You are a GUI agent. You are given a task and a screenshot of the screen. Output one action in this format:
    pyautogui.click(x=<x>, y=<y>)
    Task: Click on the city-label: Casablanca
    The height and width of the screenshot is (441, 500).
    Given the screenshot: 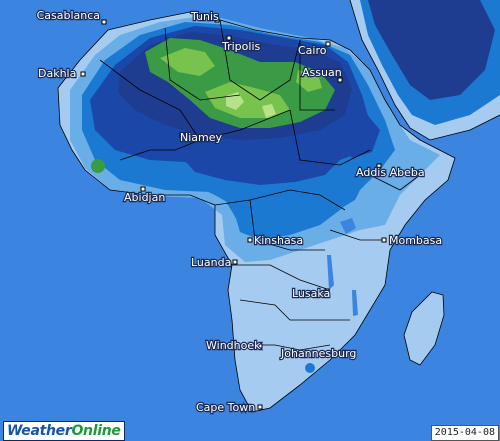 What is the action you would take?
    pyautogui.click(x=68, y=15)
    